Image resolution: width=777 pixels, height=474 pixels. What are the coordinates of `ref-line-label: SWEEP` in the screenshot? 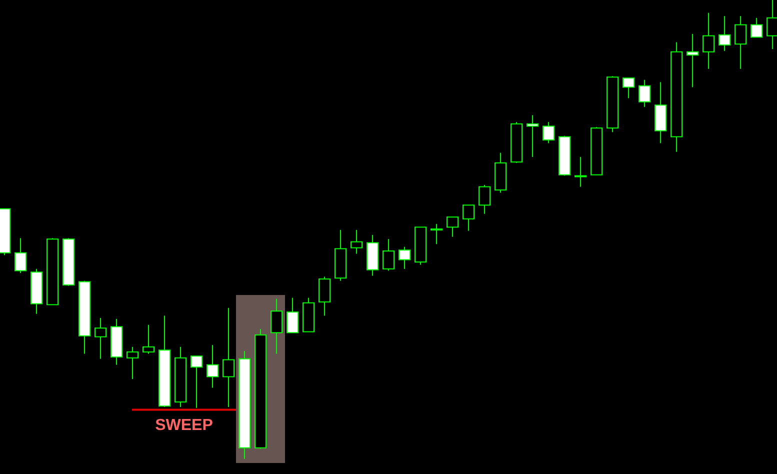 It's located at (184, 425).